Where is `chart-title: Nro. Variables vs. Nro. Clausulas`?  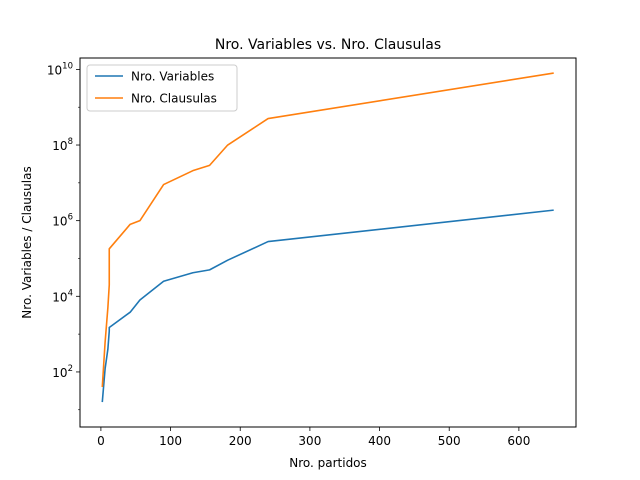 chart-title: Nro. Variables vs. Nro. Clausulas is located at coordinates (328, 45).